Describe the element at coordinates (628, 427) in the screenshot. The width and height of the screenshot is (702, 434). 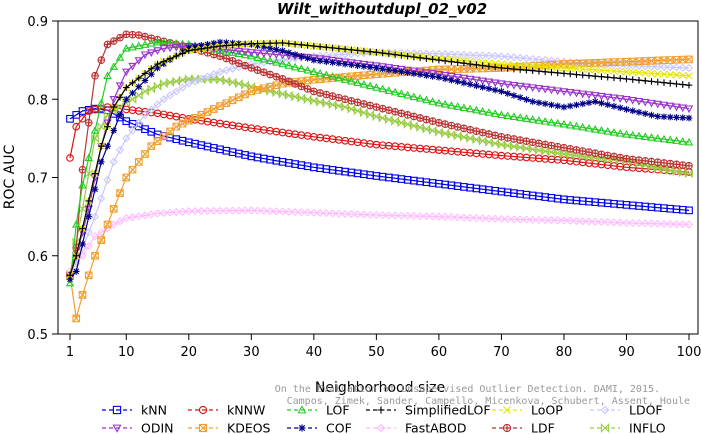
I see `legend-item-inflo: INFLO` at that location.